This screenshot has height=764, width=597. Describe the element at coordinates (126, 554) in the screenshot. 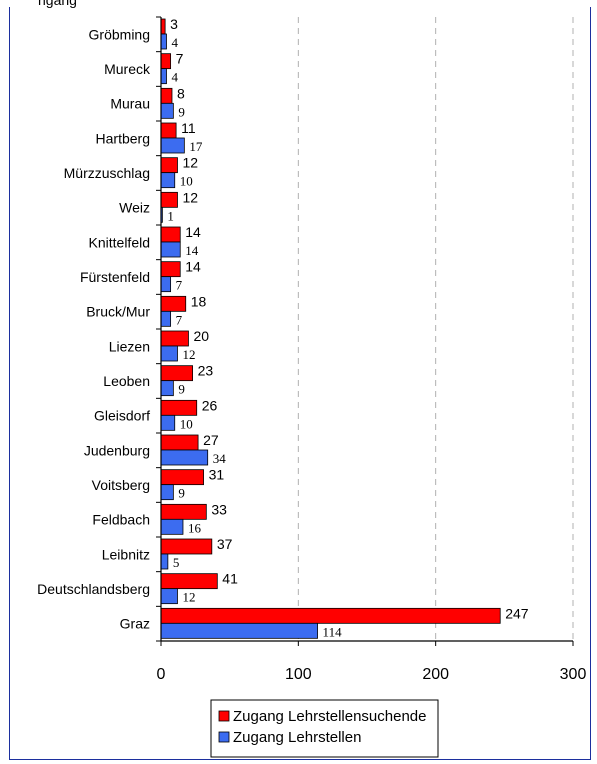

I see `category-label: Leibnitz` at that location.